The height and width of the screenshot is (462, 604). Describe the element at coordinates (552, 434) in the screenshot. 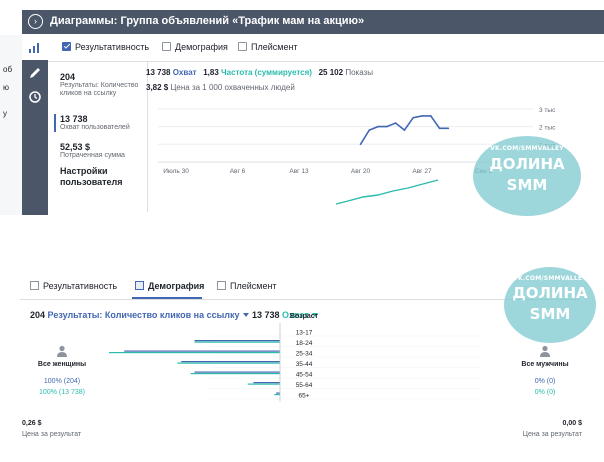

I see `men-cost-label: Цена за результат` at that location.